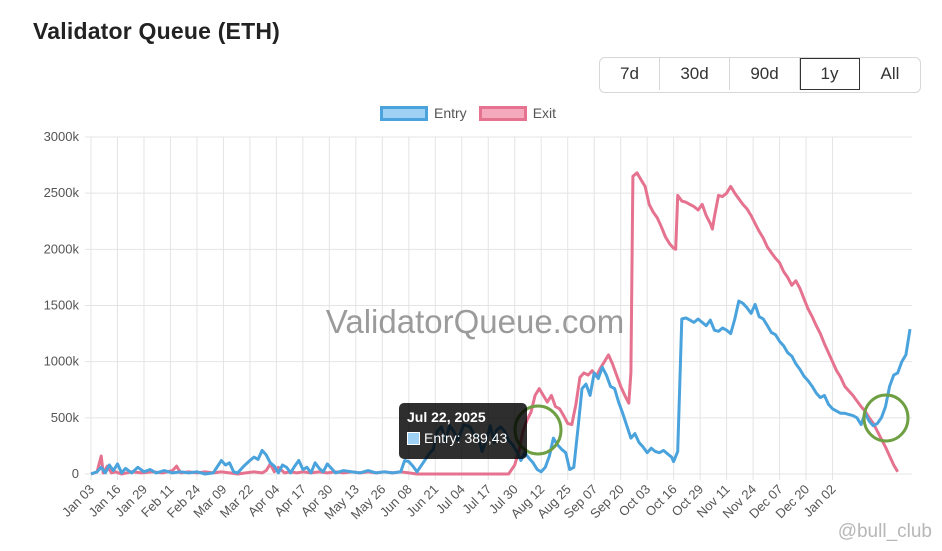 The width and height of the screenshot is (942, 551). Describe the element at coordinates (695, 74) in the screenshot. I see `range-button-30d: 30d` at that location.